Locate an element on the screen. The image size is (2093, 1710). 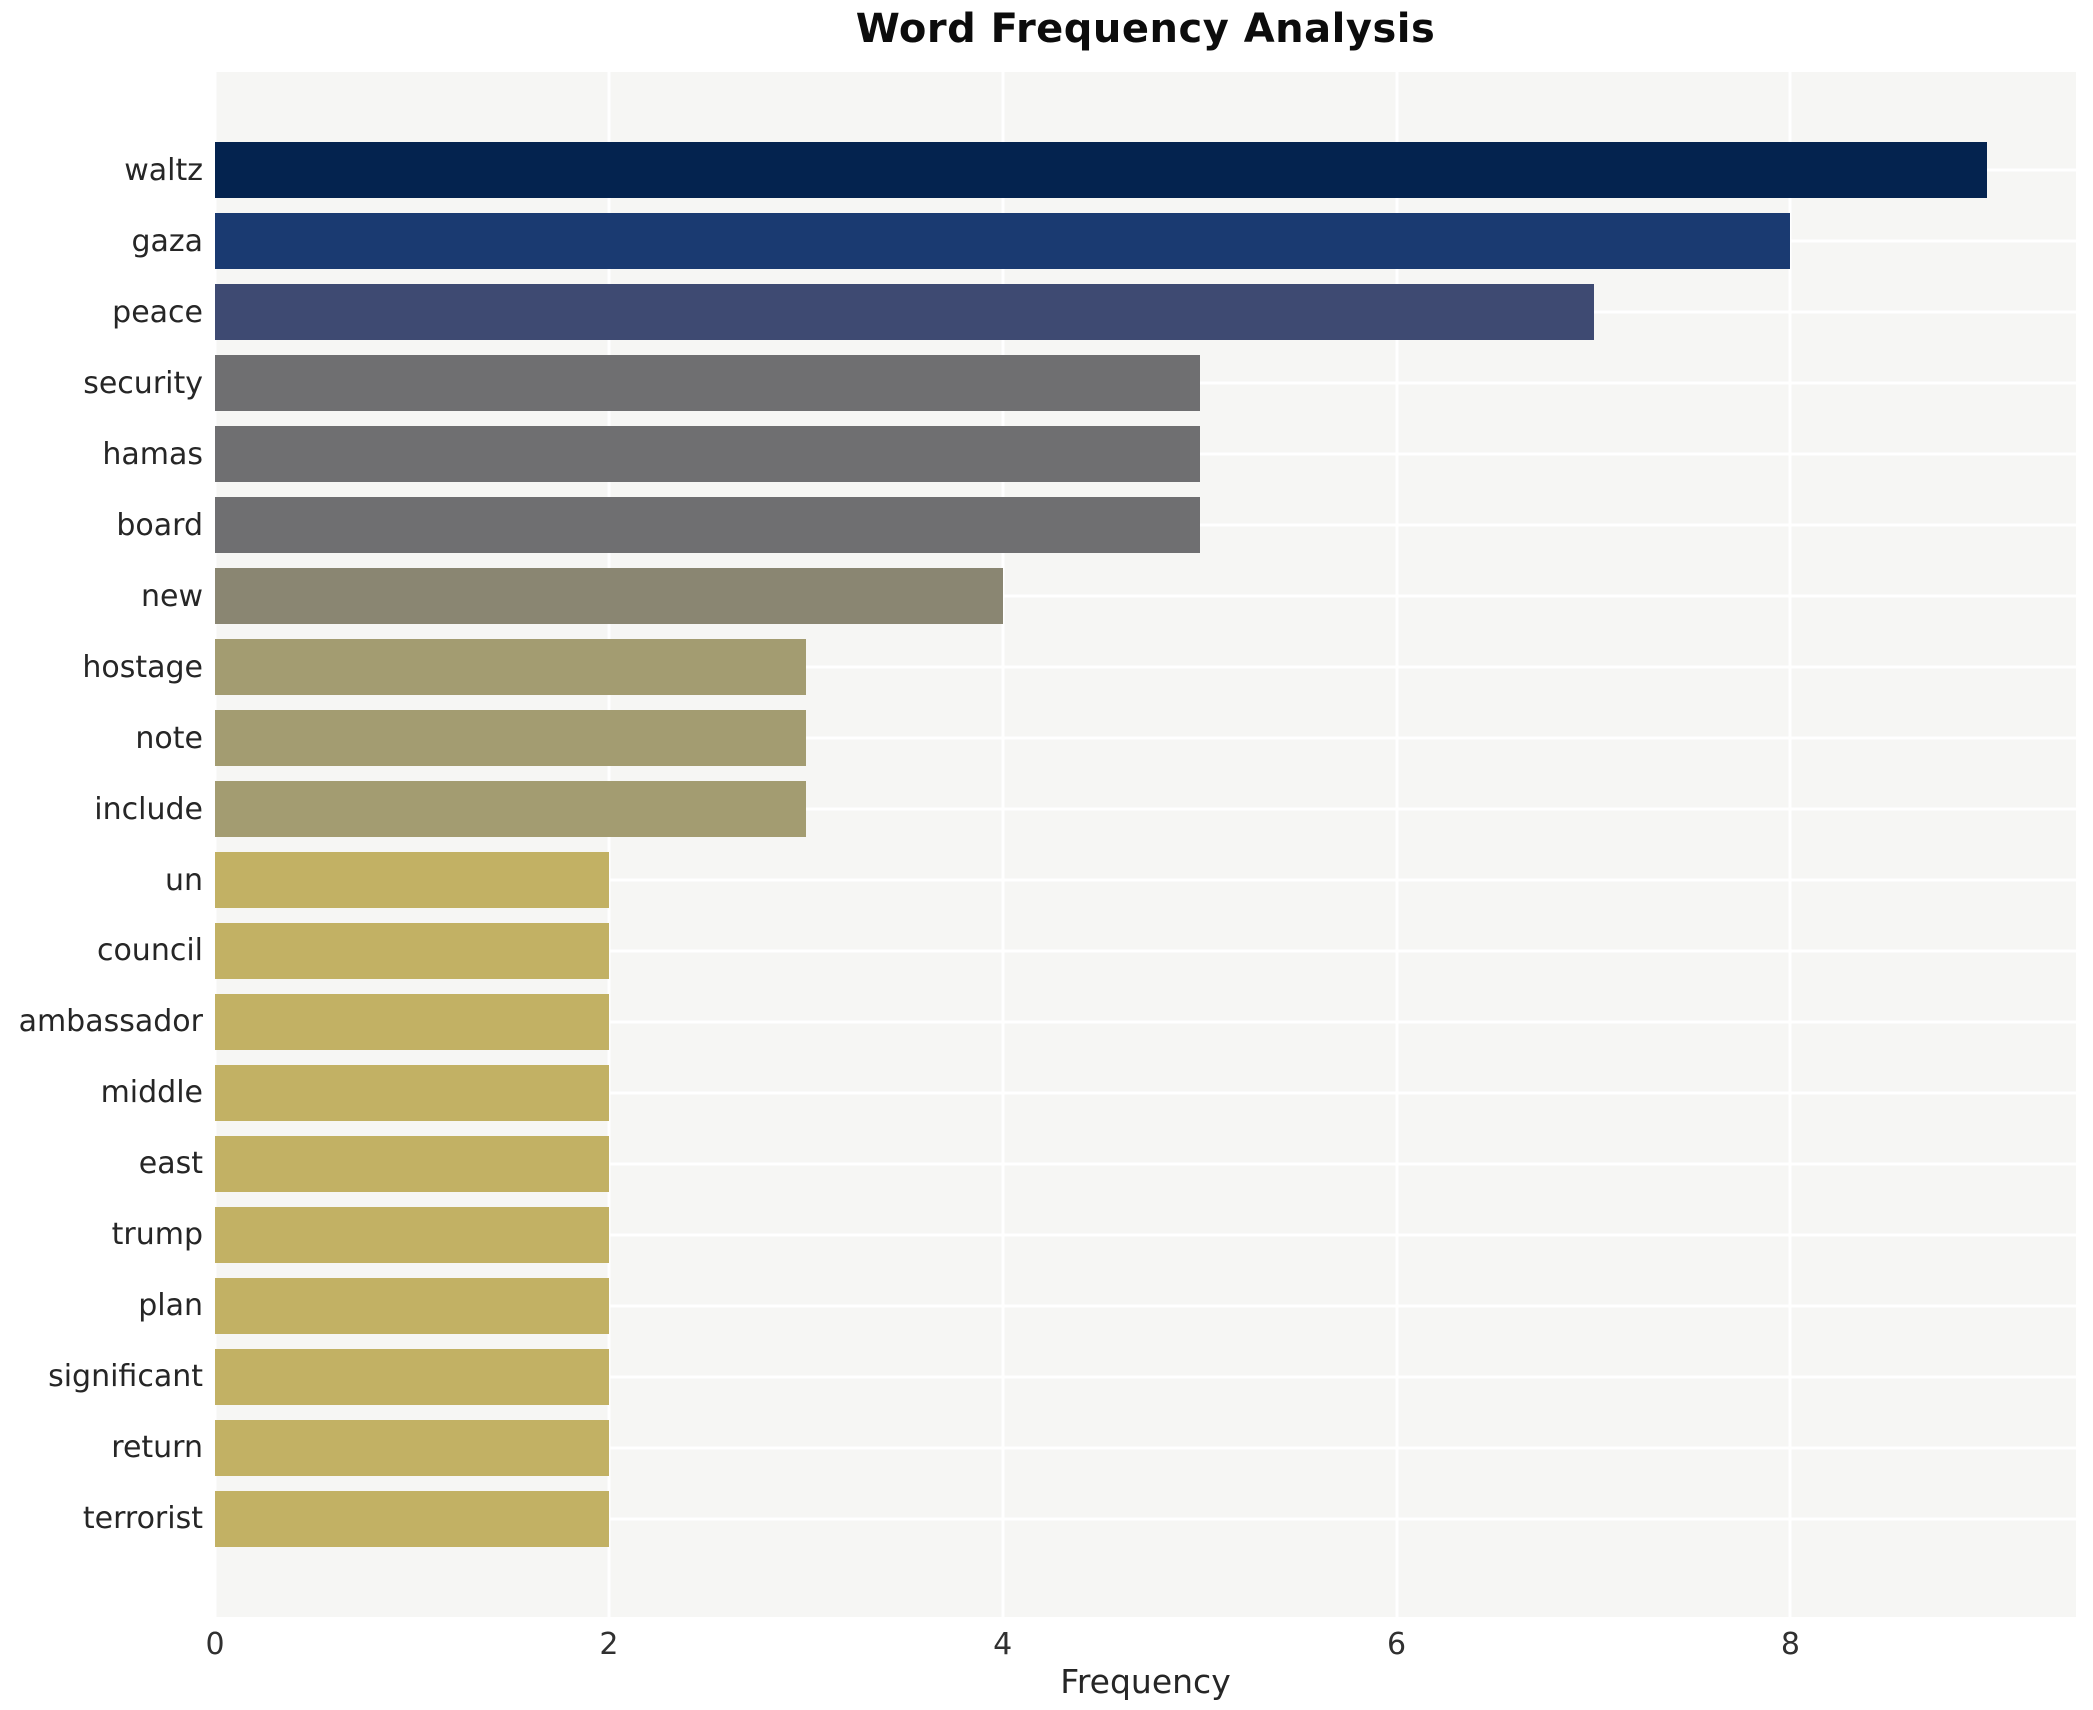
y-label-peace: peace is located at coordinates (157, 312).